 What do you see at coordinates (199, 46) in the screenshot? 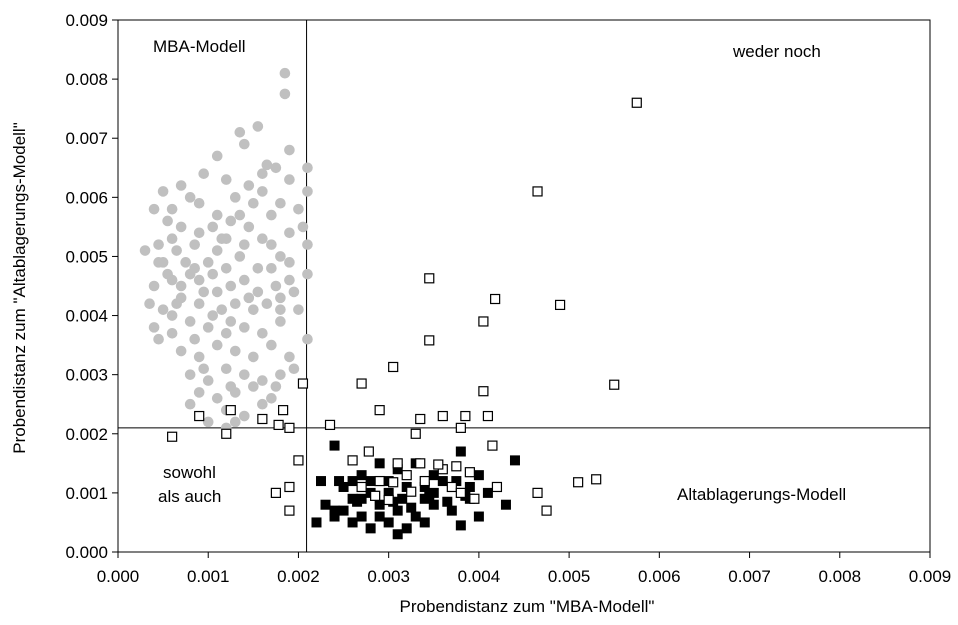
I see `annotation-mba-modell: MBA-Modell` at bounding box center [199, 46].